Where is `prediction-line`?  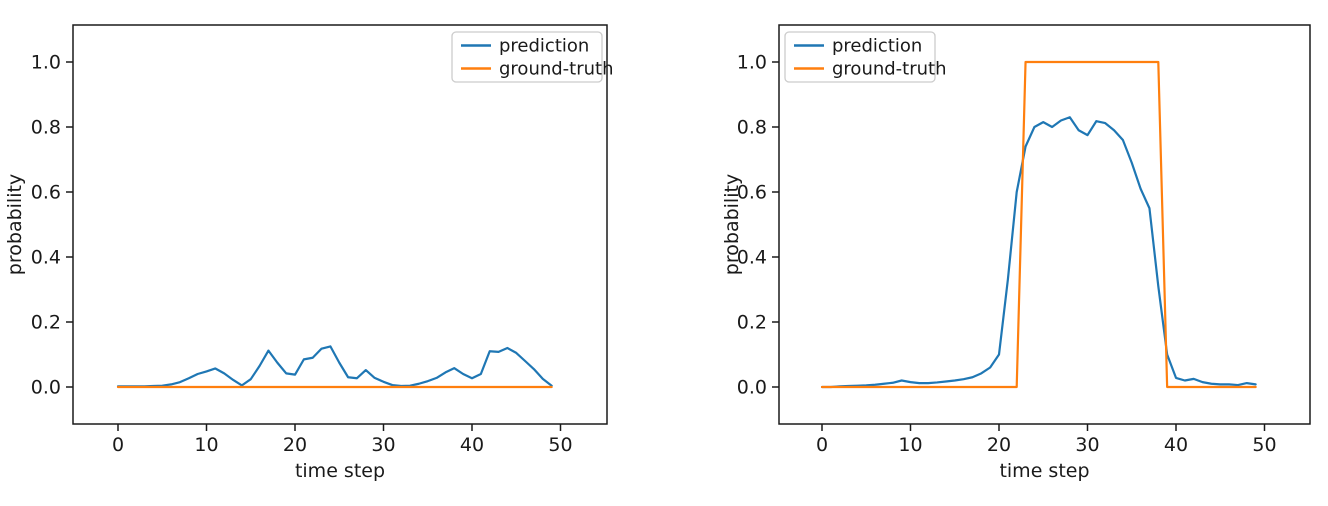 prediction-line is located at coordinates (334, 366).